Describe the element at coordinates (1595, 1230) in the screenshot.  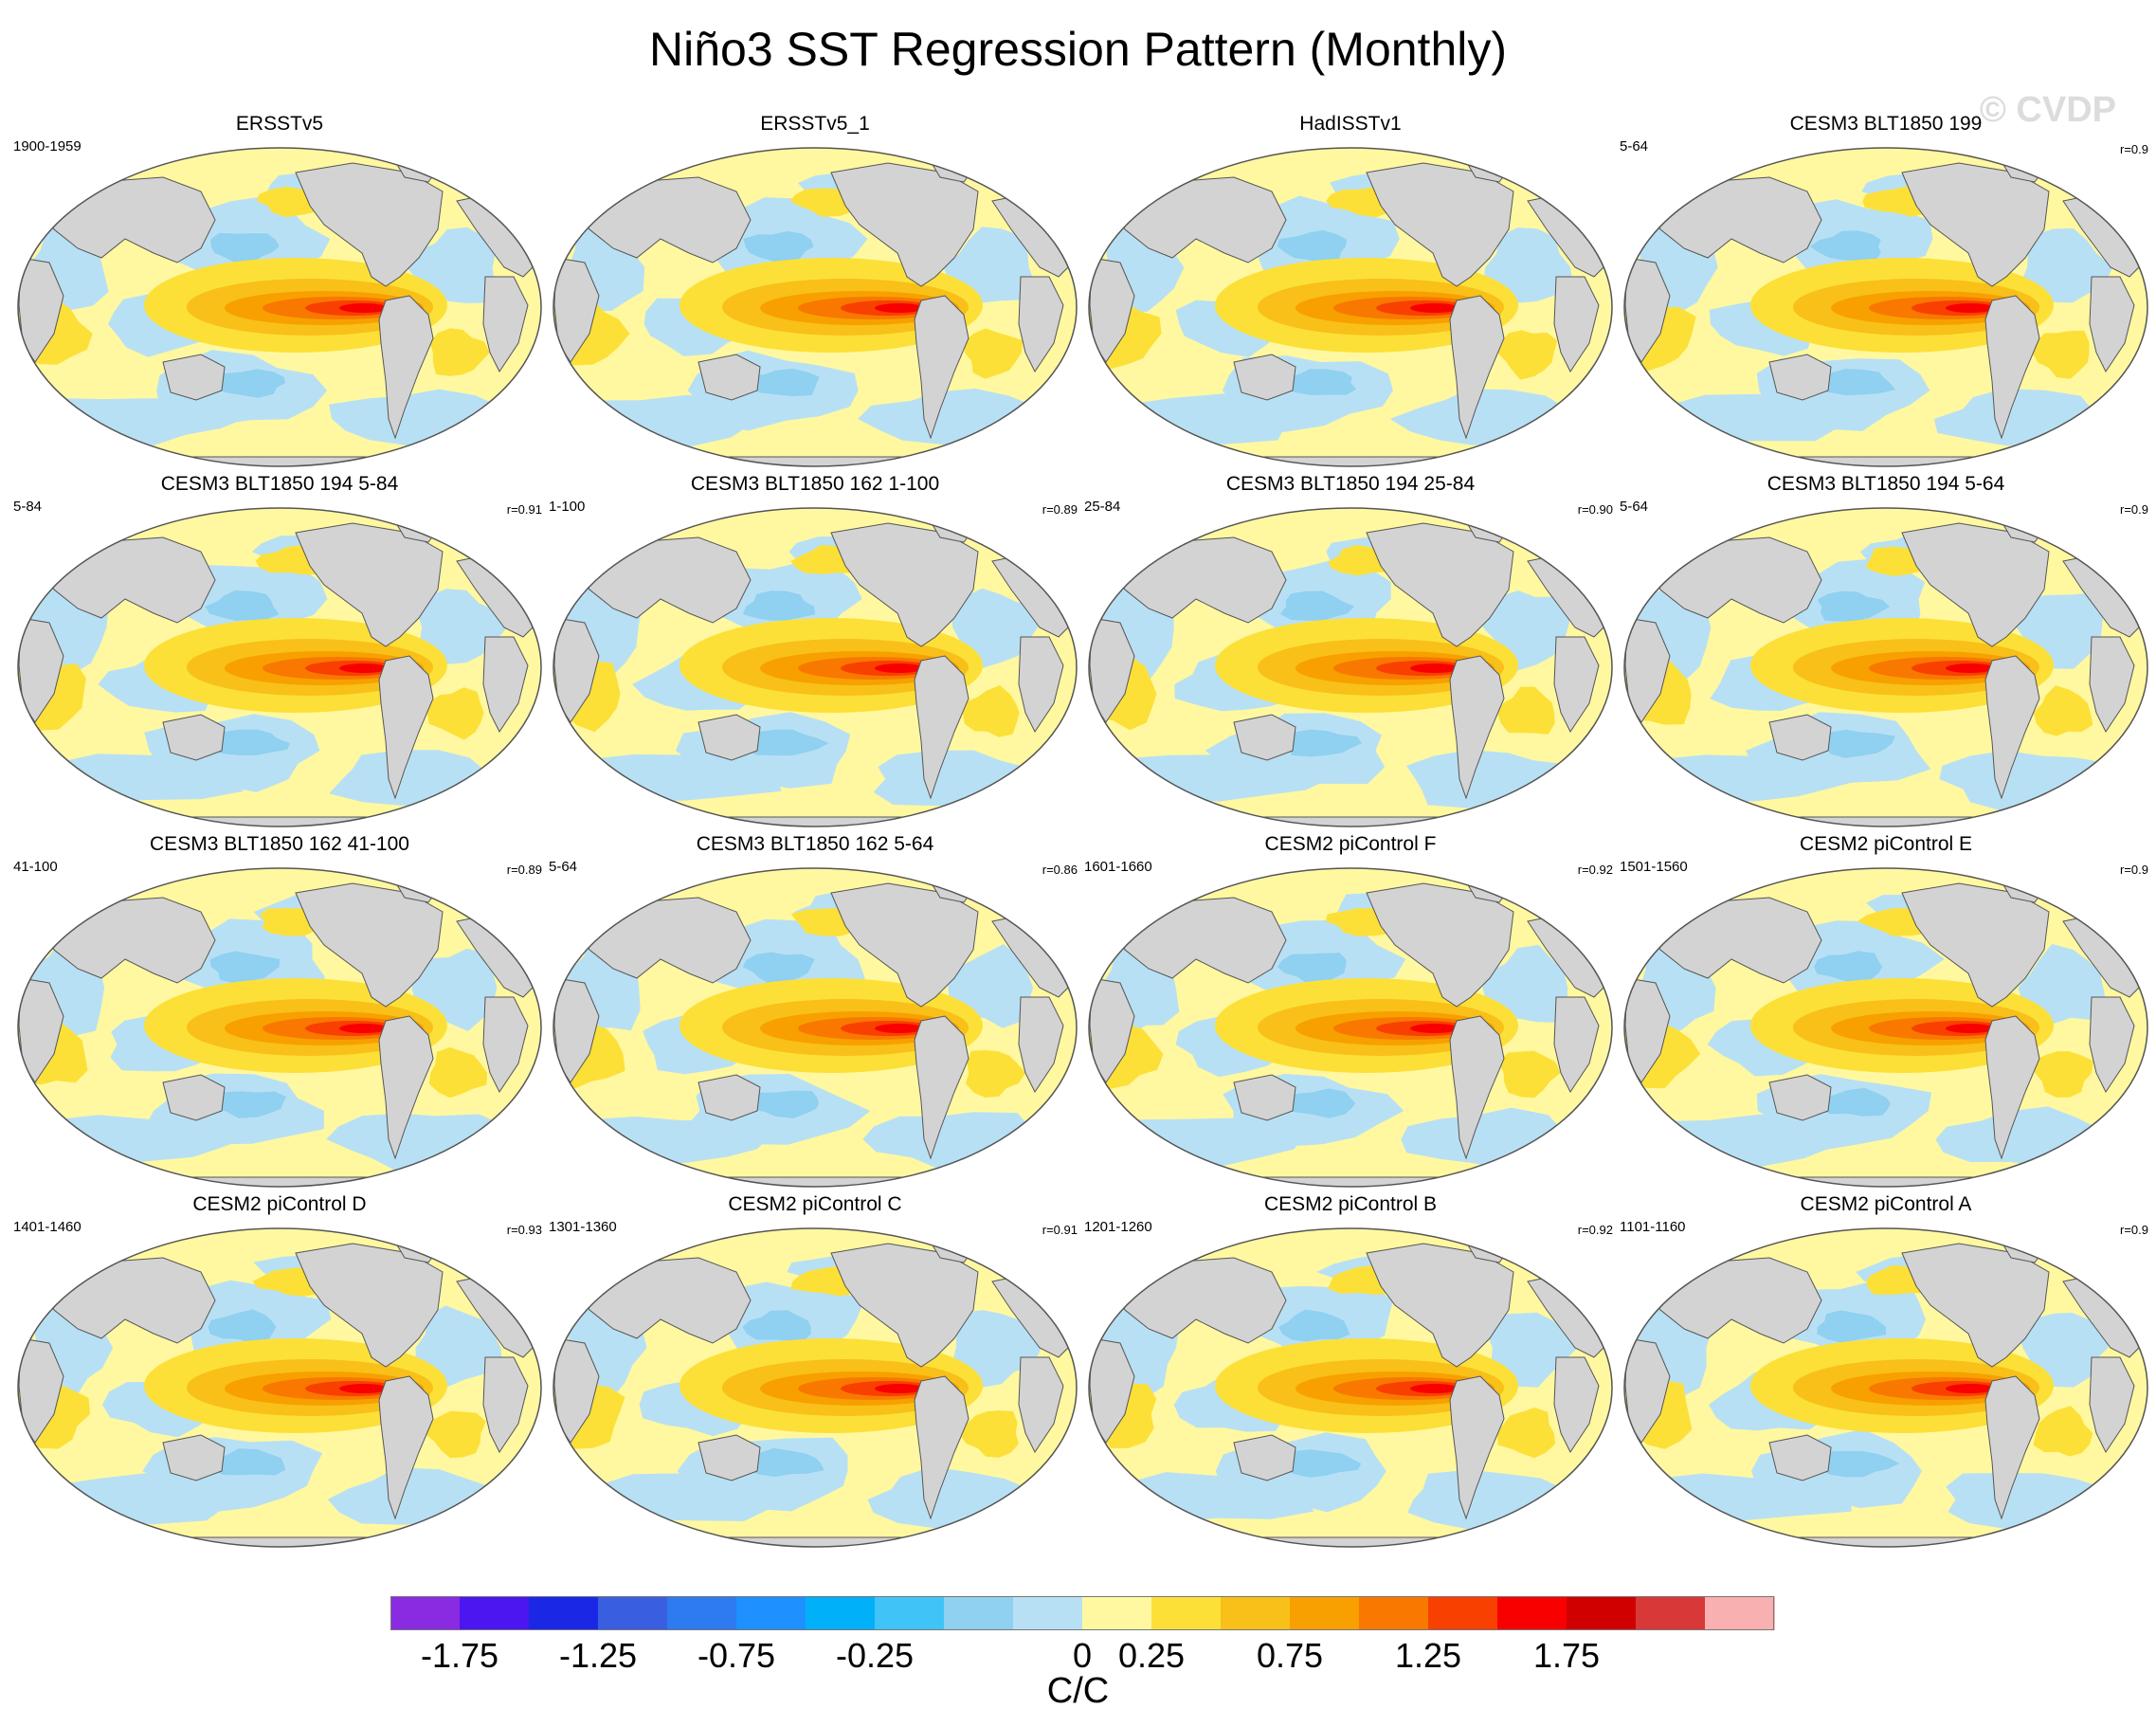
I see `panel-correlation: r=0.92` at that location.